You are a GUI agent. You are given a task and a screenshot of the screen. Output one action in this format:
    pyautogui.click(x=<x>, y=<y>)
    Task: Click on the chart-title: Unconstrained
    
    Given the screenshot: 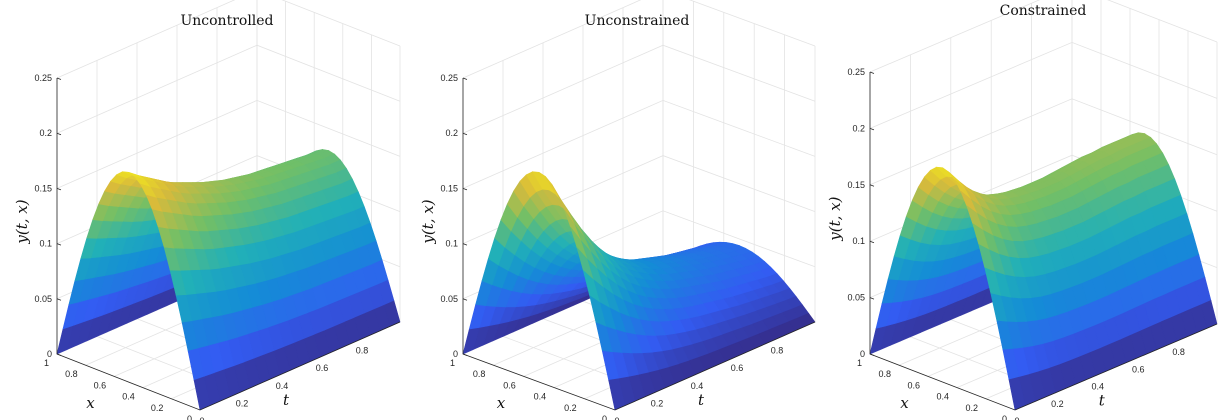 What is the action you would take?
    pyautogui.click(x=637, y=21)
    